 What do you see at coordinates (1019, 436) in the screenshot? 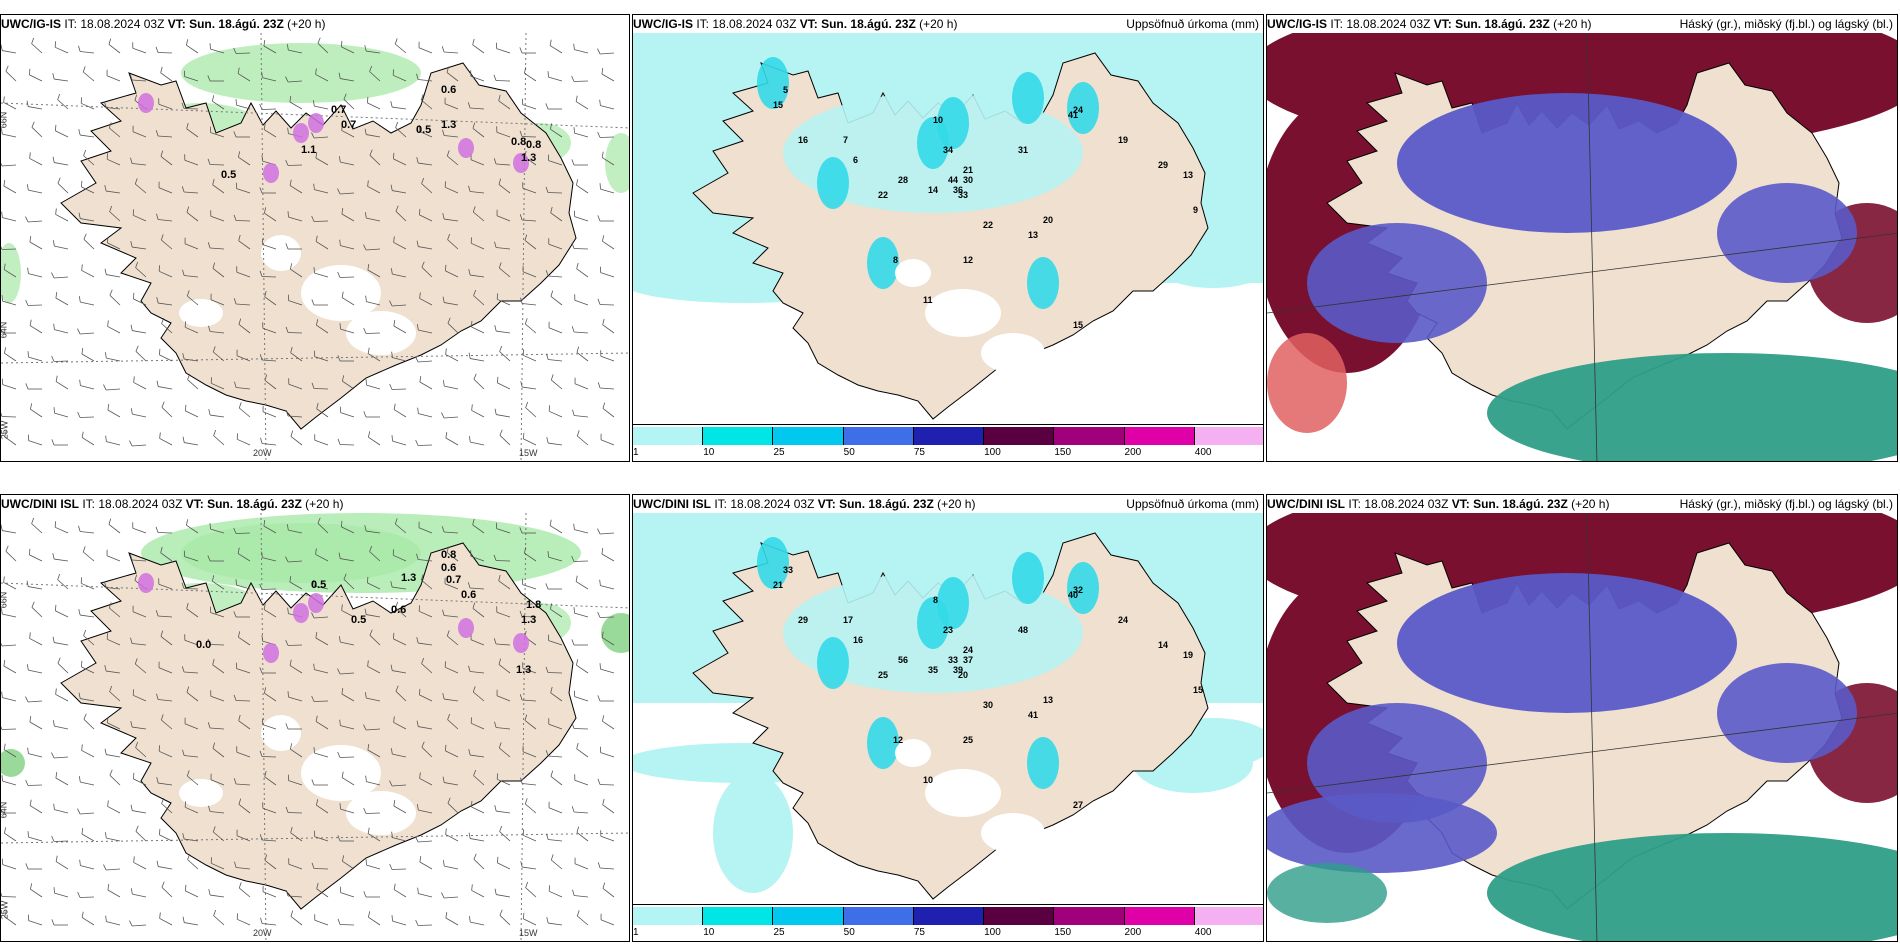
I see `colorbar-swatch` at bounding box center [1019, 436].